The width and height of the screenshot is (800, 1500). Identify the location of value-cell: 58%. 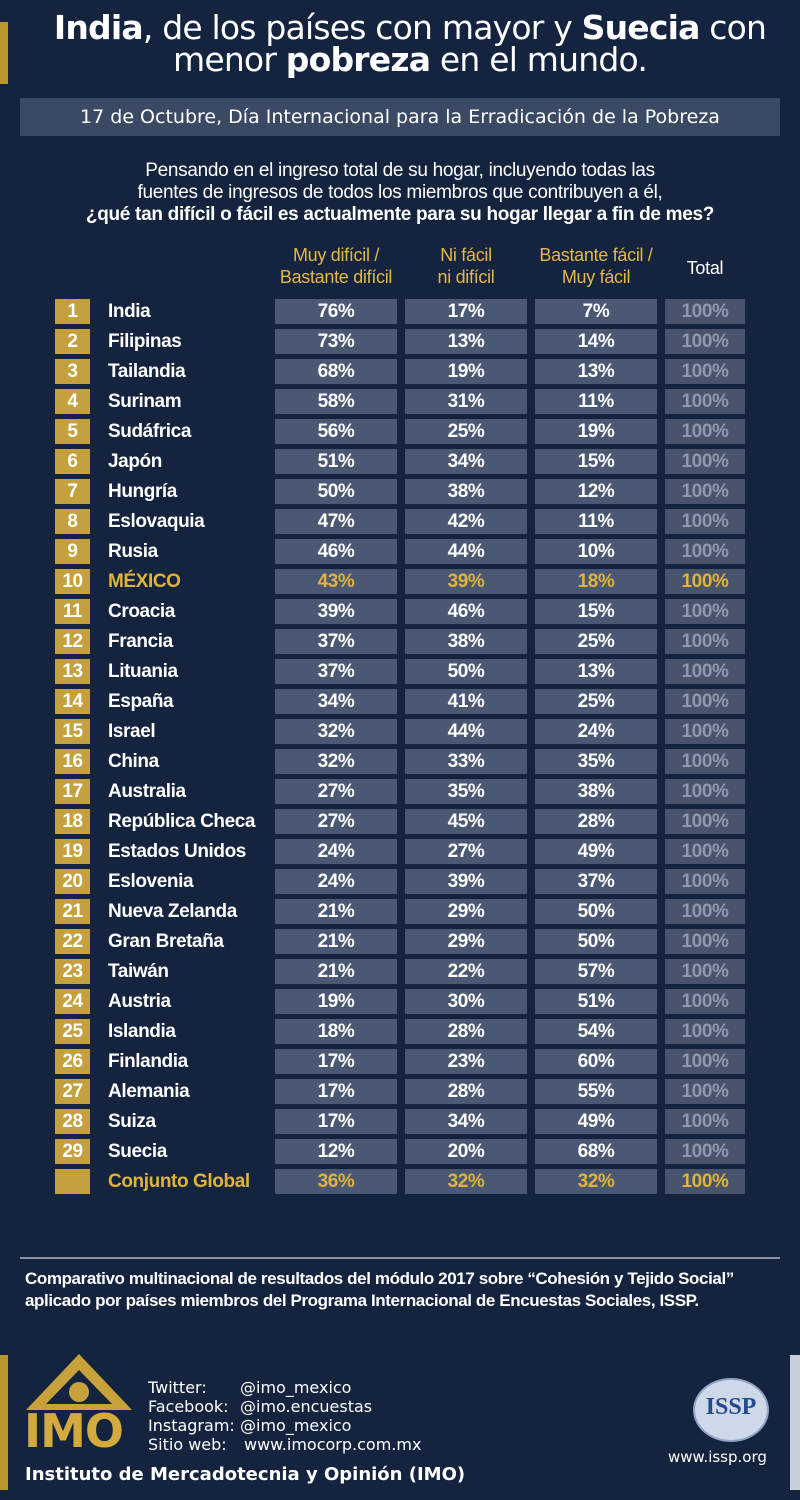
(336, 401).